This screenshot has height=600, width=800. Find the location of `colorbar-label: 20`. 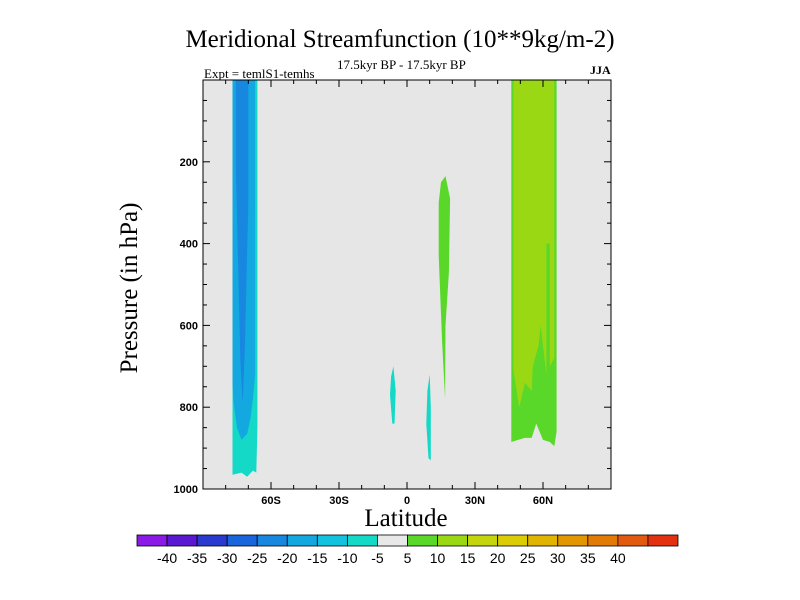

colorbar-label: 20 is located at coordinates (498, 558).